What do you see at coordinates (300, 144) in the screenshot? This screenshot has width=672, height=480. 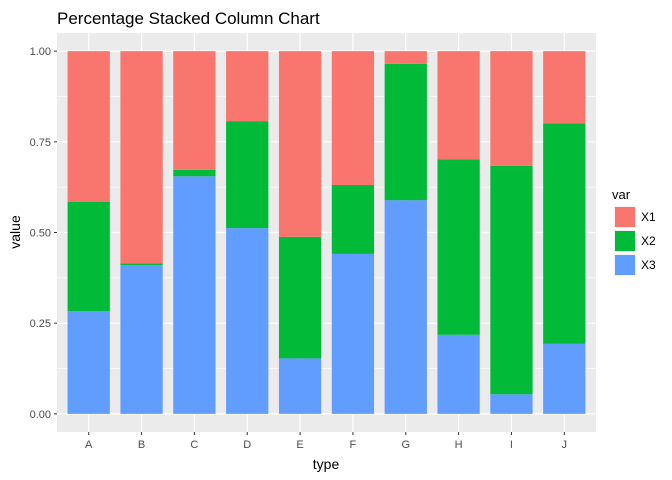 I see `bar-E-X1` at bounding box center [300, 144].